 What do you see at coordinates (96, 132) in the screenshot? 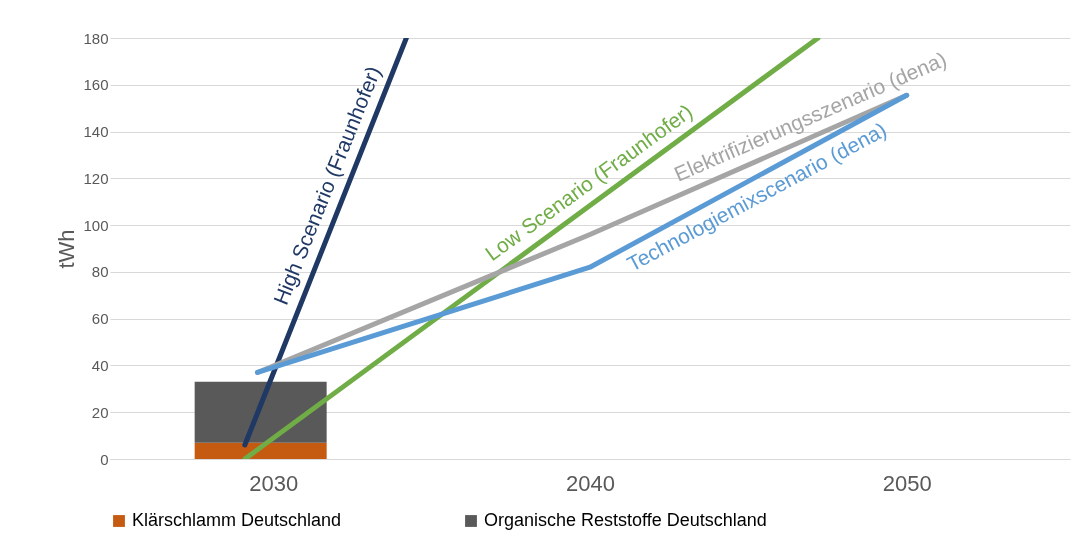
I see `y-tick-label: 140` at bounding box center [96, 132].